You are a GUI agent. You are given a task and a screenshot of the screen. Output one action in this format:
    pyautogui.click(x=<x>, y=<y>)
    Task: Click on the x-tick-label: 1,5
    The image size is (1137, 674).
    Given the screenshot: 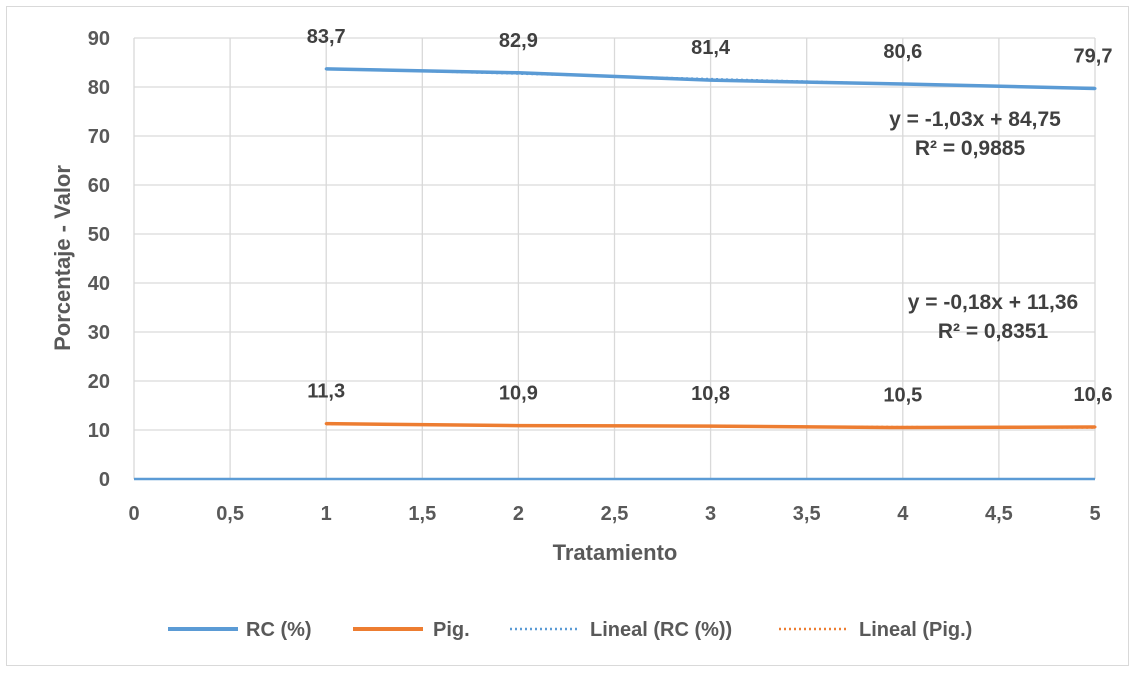 What is the action you would take?
    pyautogui.click(x=422, y=514)
    